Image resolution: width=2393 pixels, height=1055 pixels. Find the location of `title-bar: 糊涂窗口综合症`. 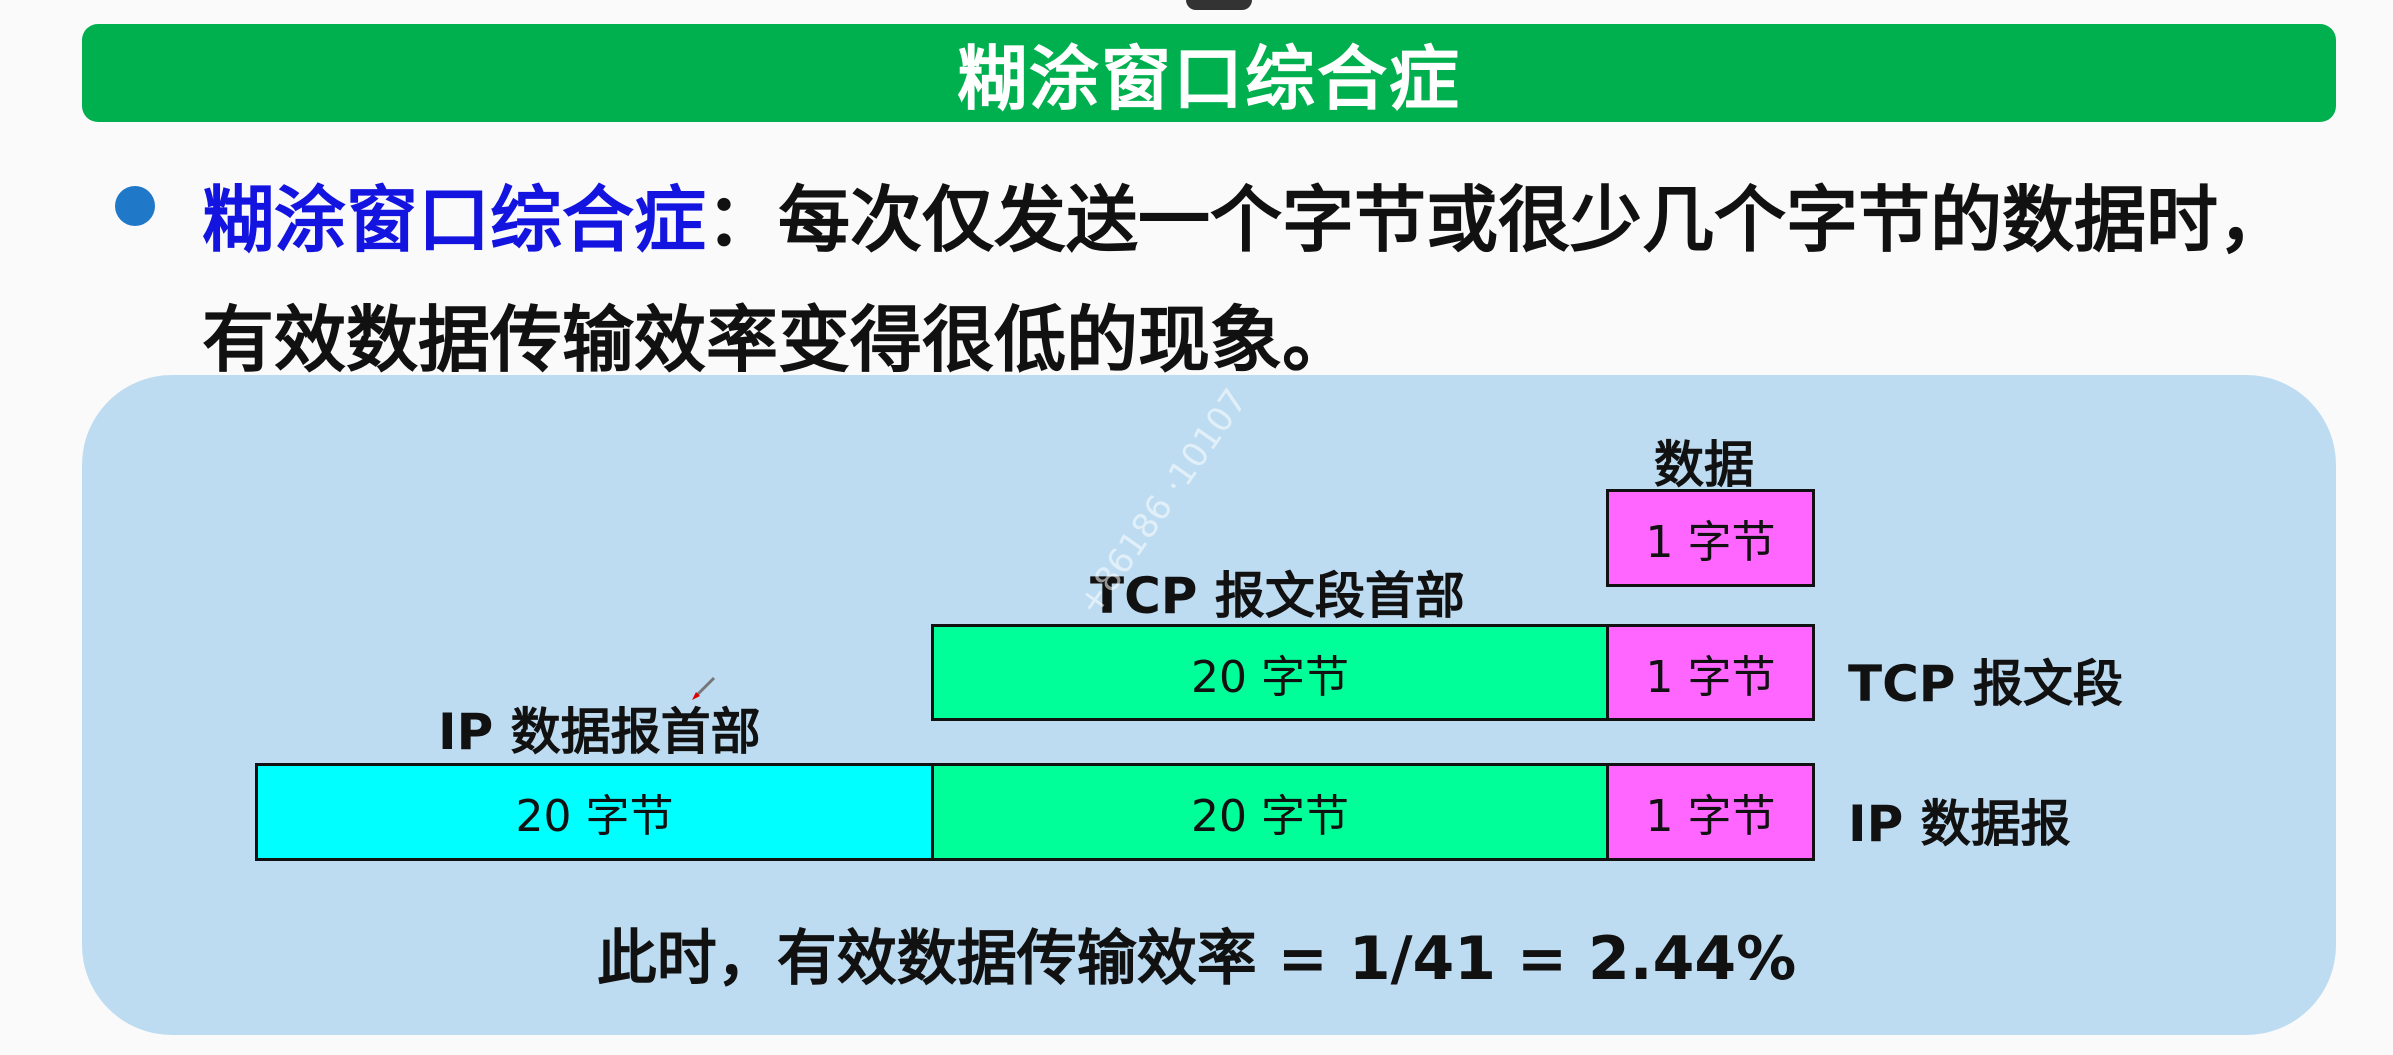

title-bar: 糊涂窗口综合症 is located at coordinates (1209, 73).